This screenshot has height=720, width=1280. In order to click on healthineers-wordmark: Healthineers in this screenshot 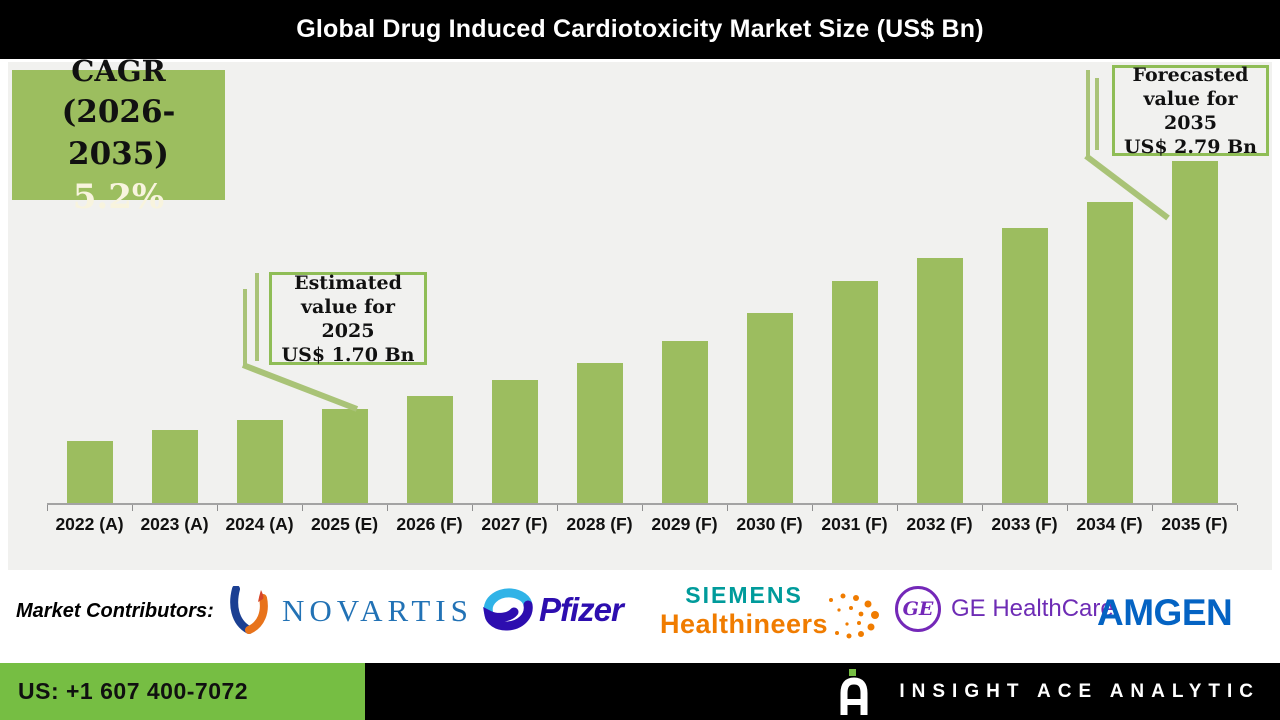, I will do `click(744, 624)`.